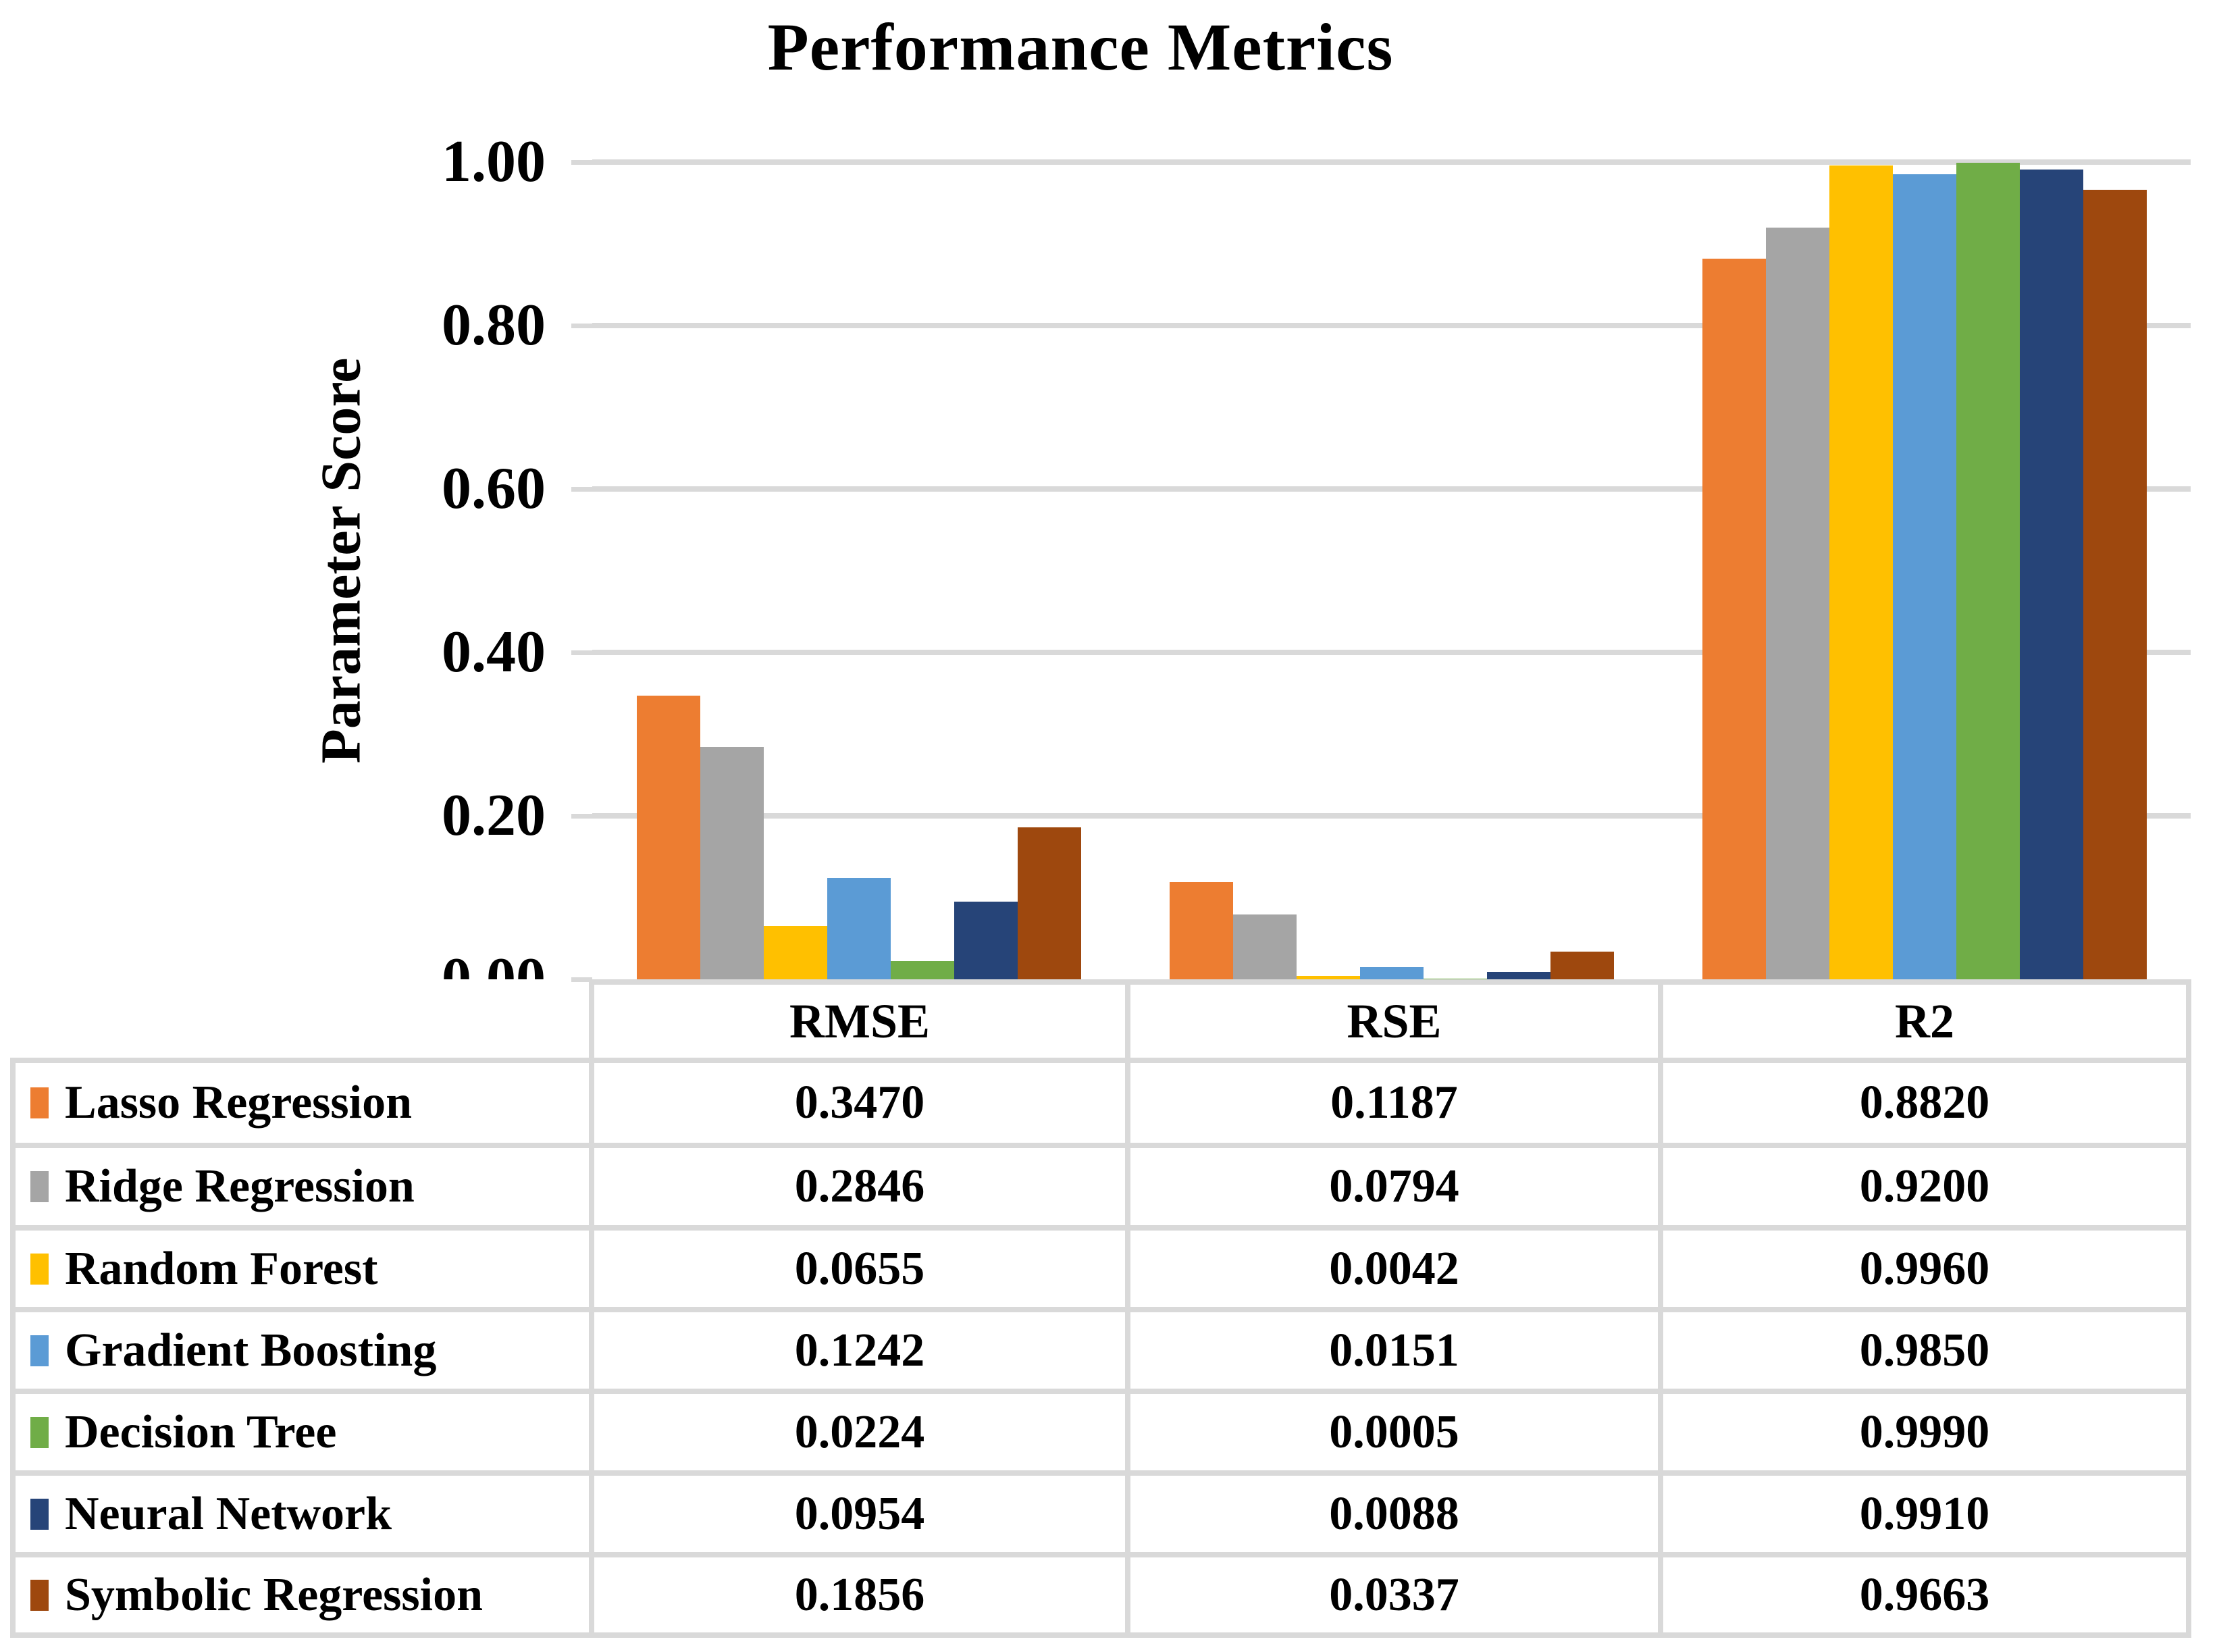  Describe the element at coordinates (860, 1432) in the screenshot. I see `table-value-cell: 0.0224` at that location.